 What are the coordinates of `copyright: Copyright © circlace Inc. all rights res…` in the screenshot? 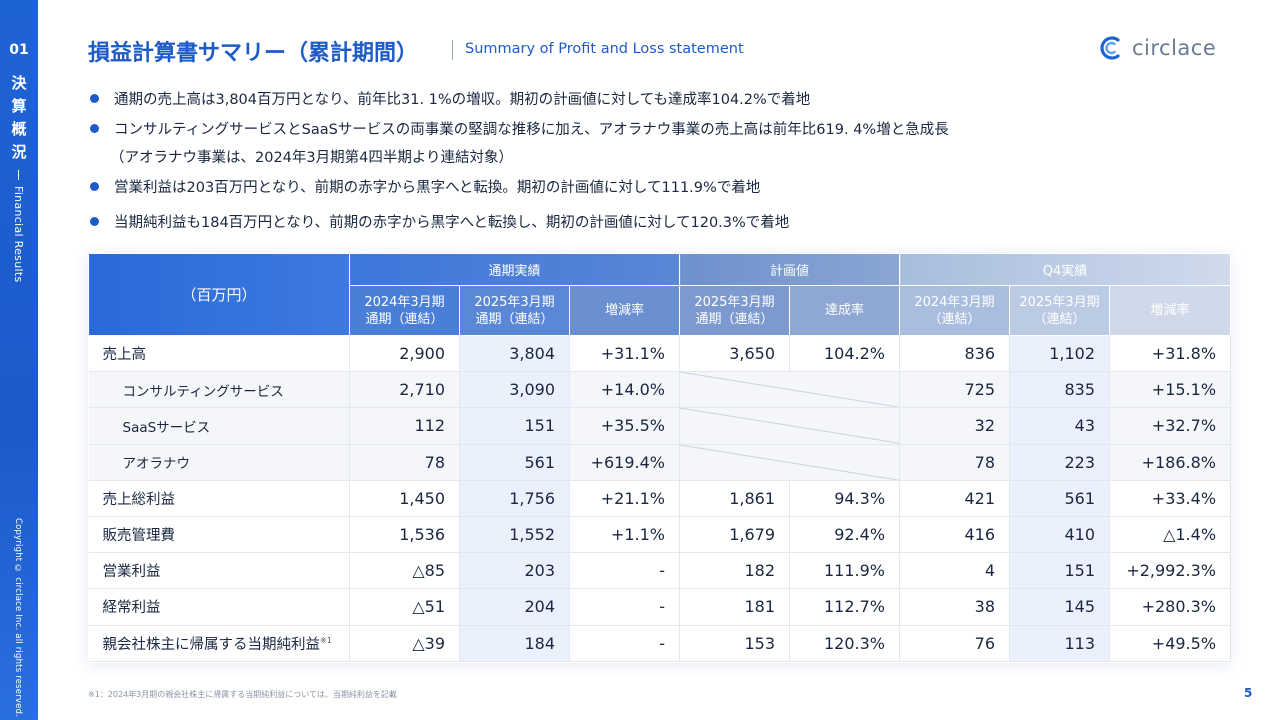 It's located at (18, 618).